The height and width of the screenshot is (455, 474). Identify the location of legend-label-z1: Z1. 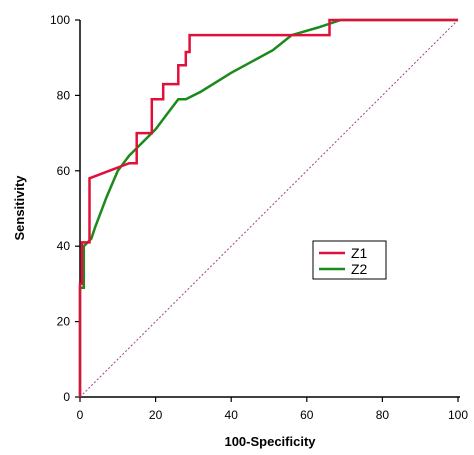
(359, 253).